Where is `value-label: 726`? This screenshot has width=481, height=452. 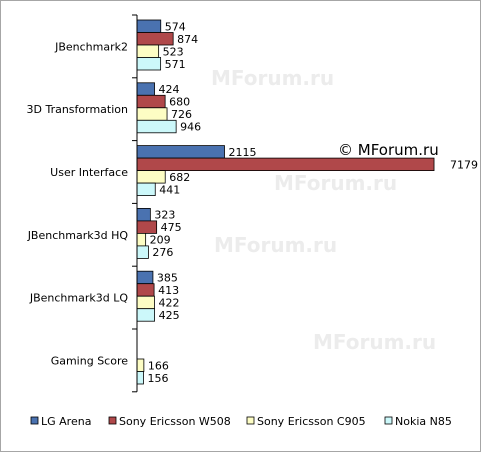 value-label: 726 is located at coordinates (181, 114).